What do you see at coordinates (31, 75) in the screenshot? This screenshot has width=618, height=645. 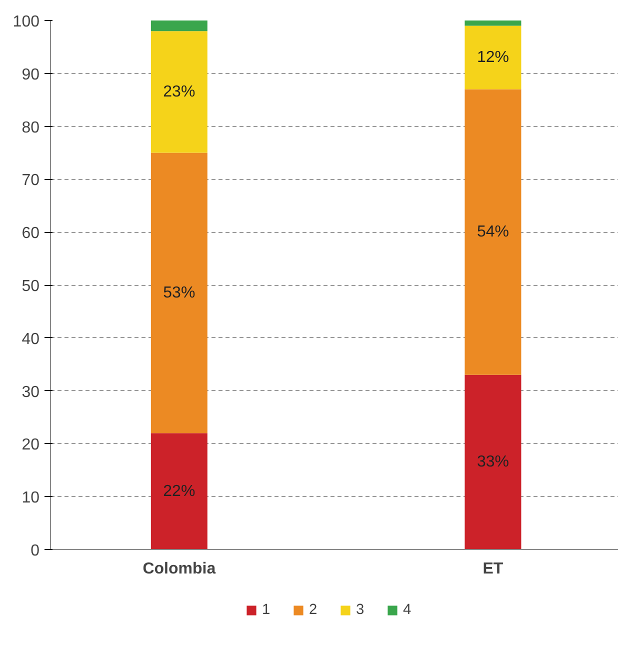 I see `y-tick-label: 90` at bounding box center [31, 75].